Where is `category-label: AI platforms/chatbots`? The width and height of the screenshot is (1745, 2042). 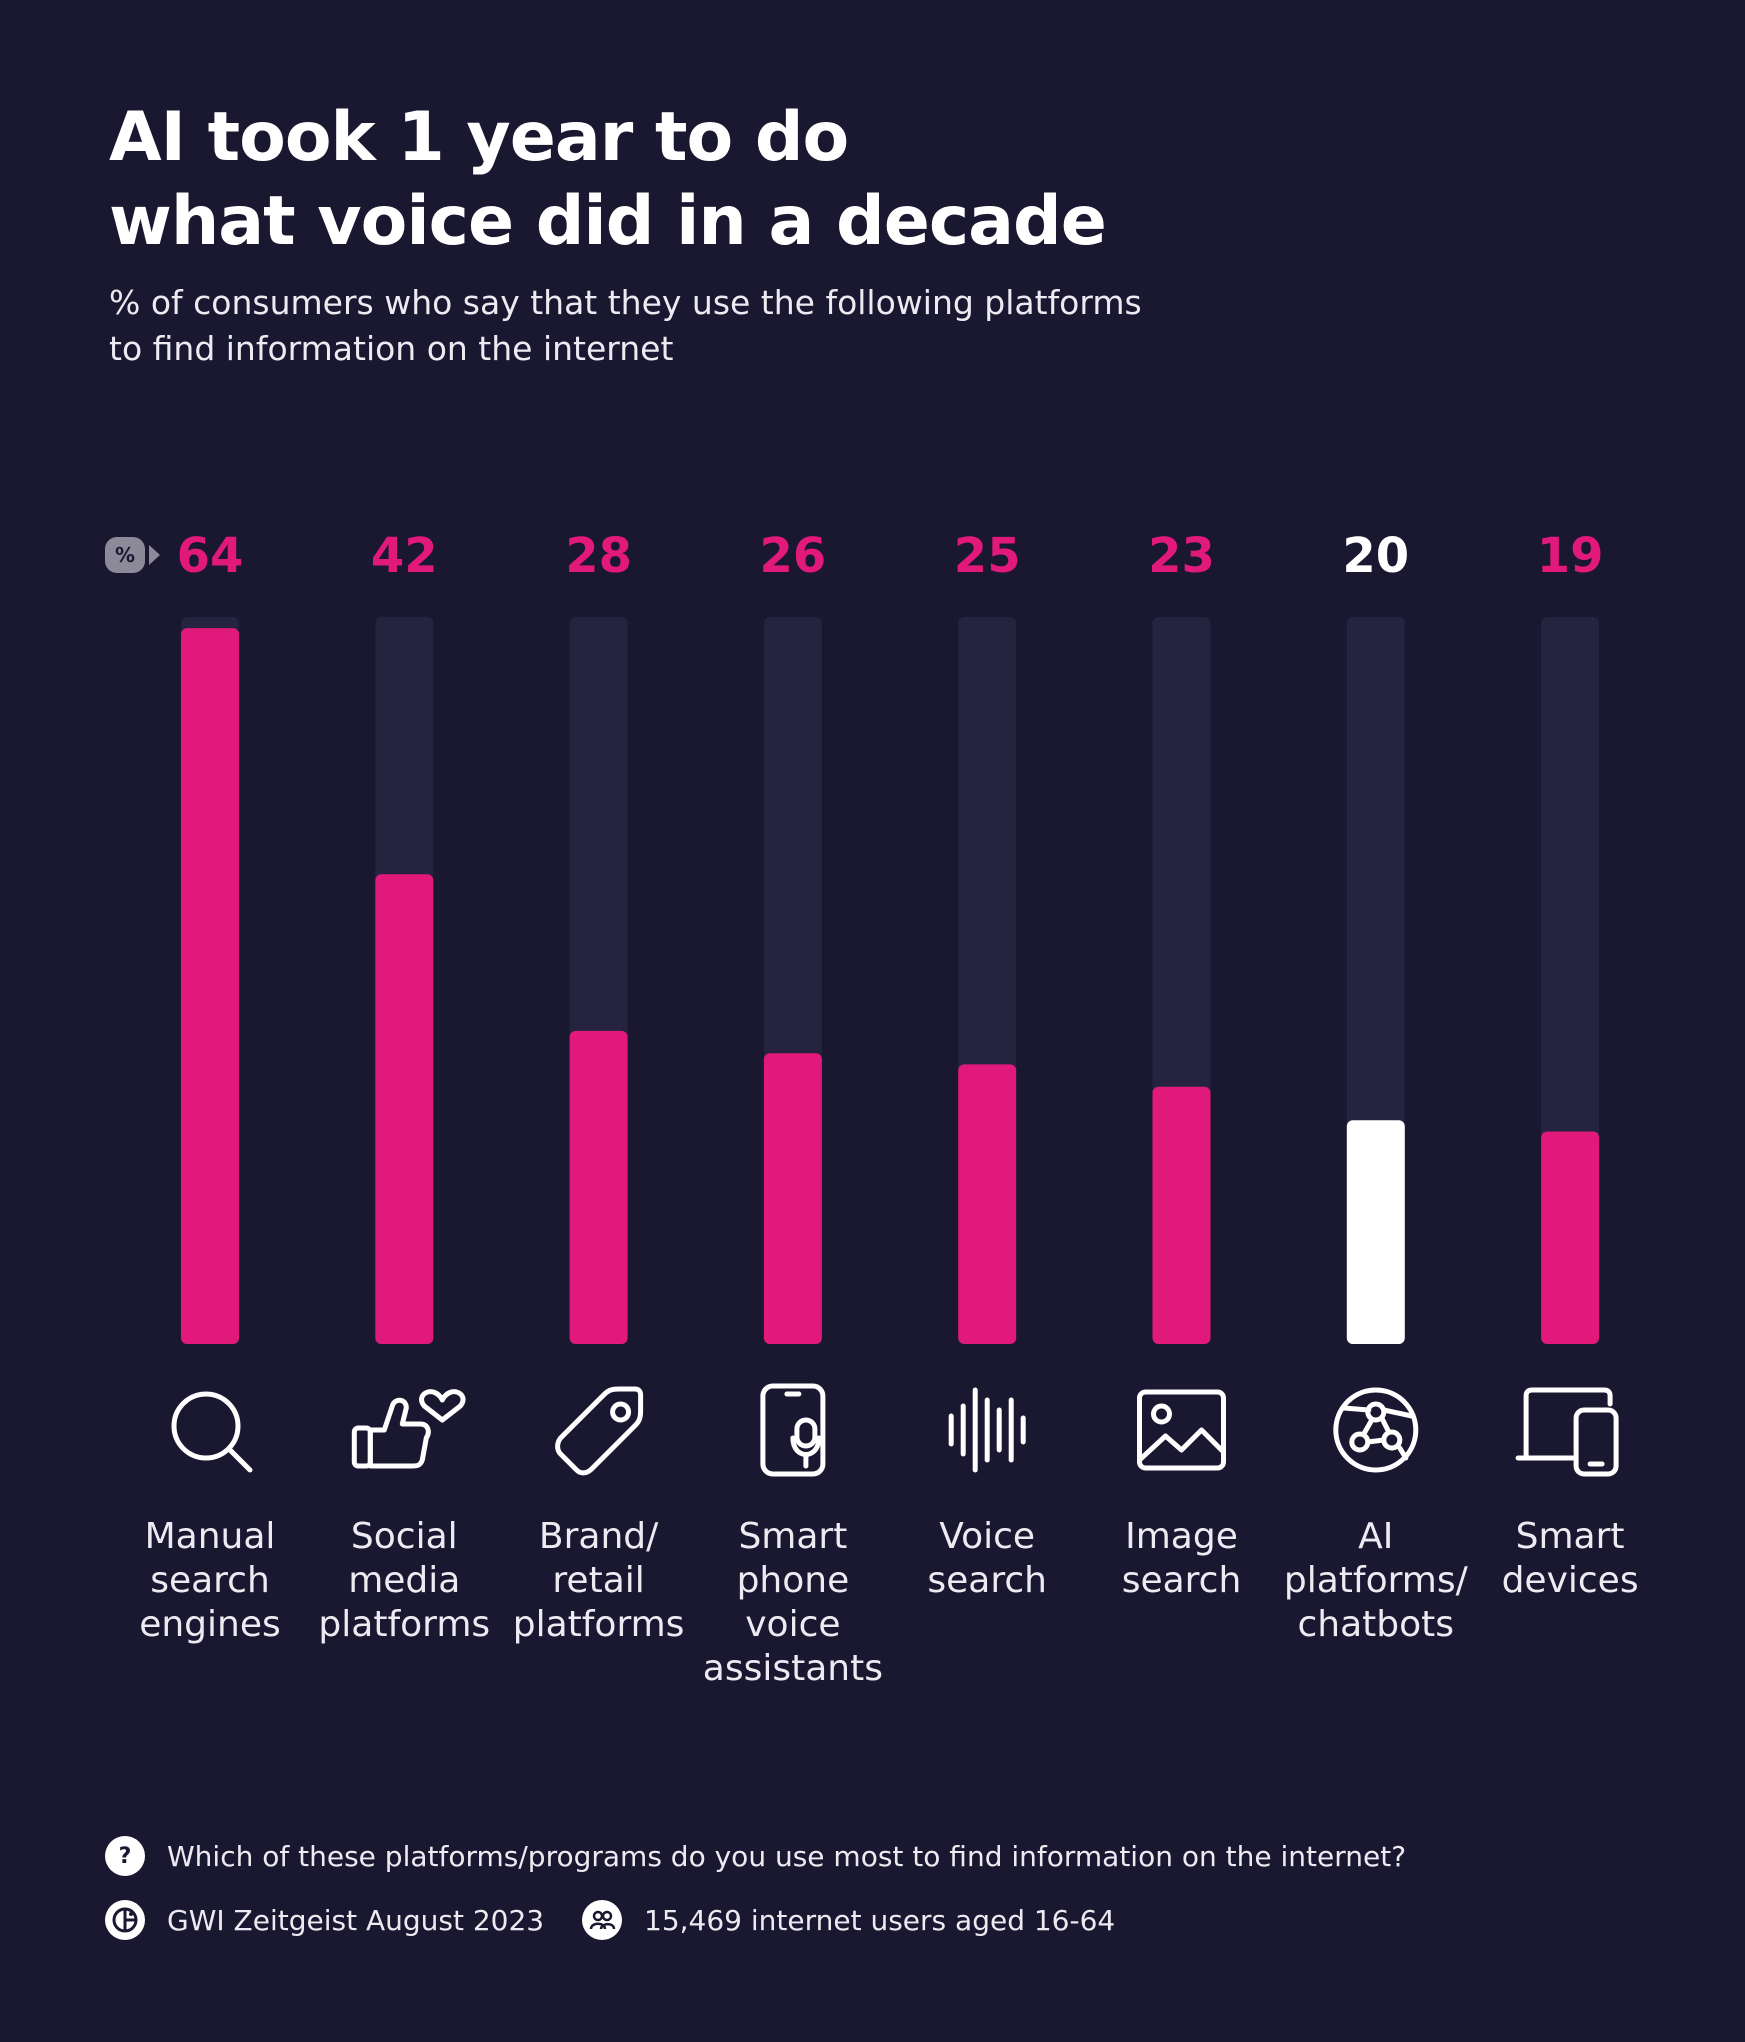 category-label: AI platforms/chatbots is located at coordinates (1376, 1580).